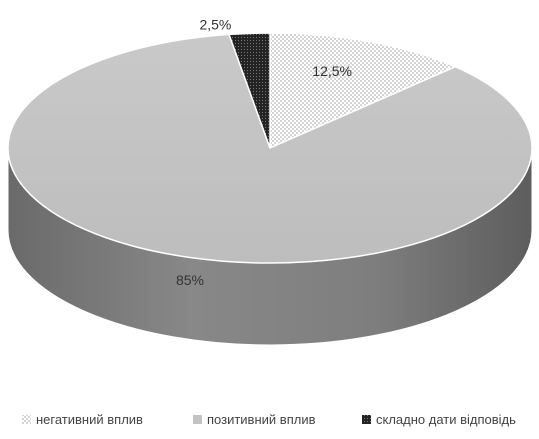 The image size is (539, 439). I want to click on data-label-1: 12,5%, so click(332, 71).